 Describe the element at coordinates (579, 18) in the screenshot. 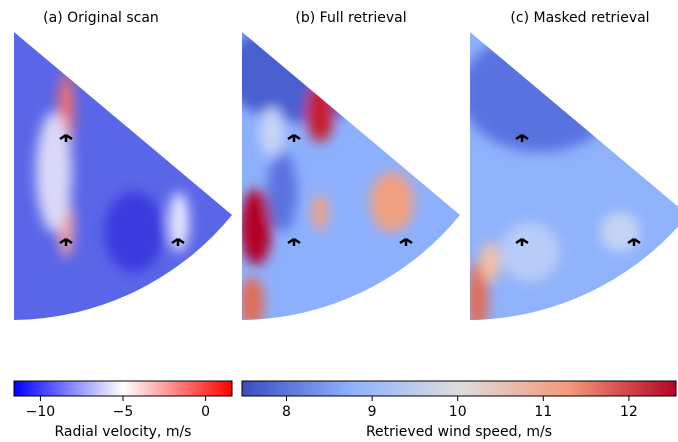

I see `panel-title: (c) Masked retrieval` at that location.